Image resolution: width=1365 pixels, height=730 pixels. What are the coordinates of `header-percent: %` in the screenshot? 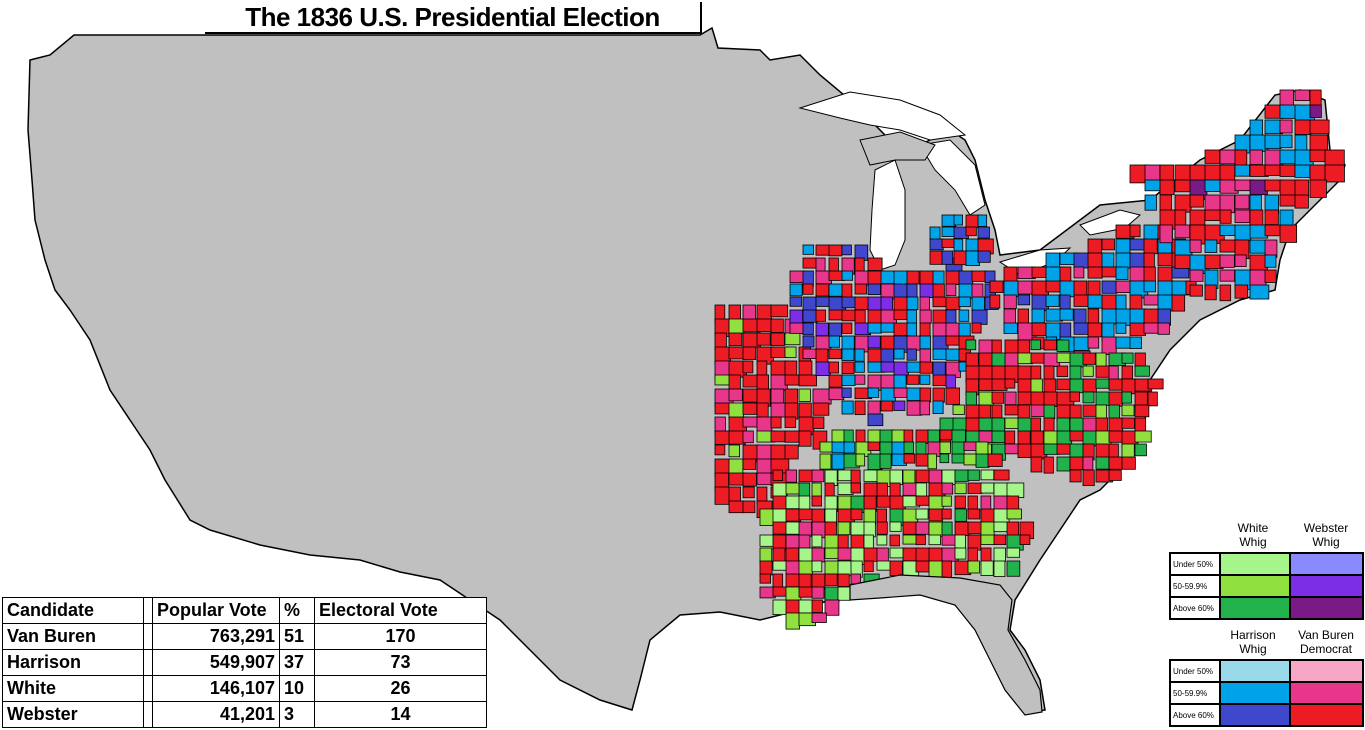 It's located at (297, 610).